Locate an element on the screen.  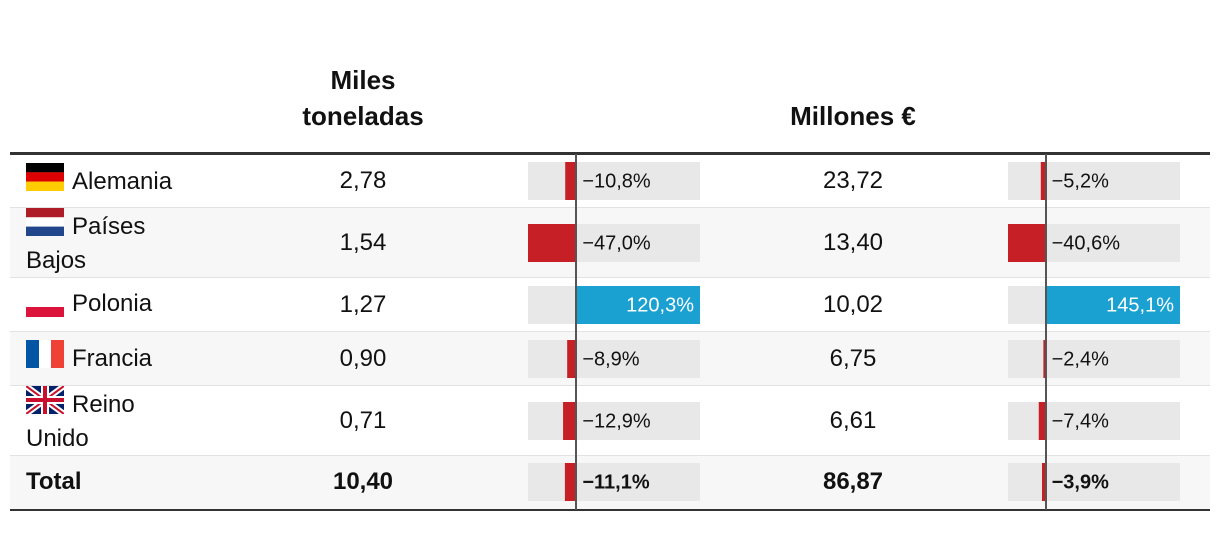
bar-chart: −5,2% is located at coordinates (1094, 181).